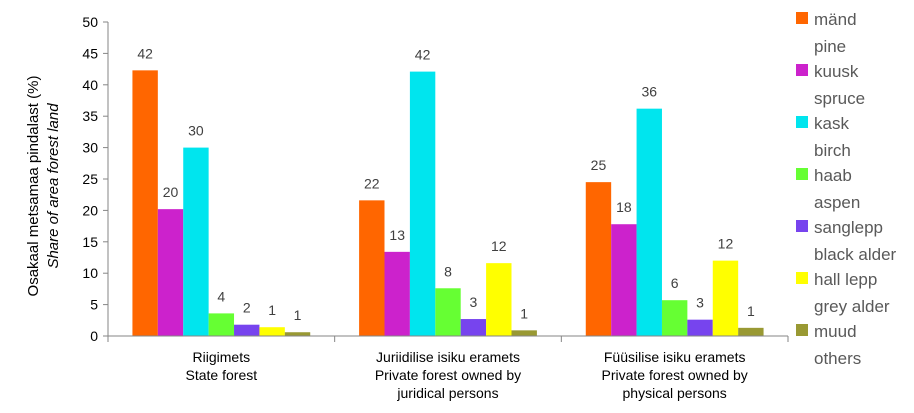  Describe the element at coordinates (53, 186) in the screenshot. I see `y-axis-title-secondary: Share of area forest land` at that location.